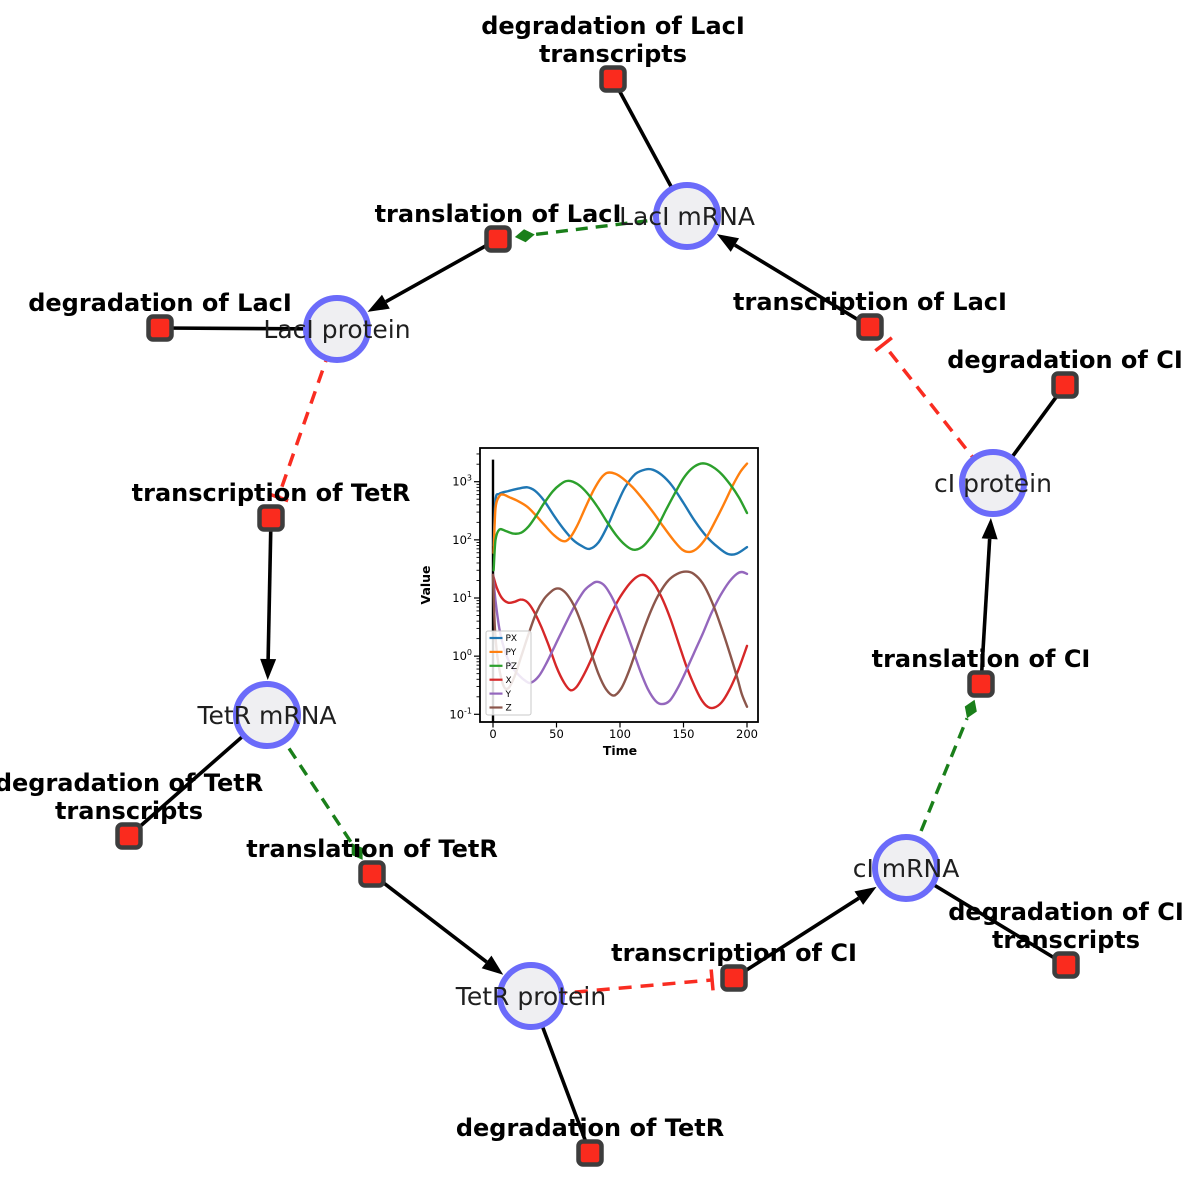  I want to click on reaction-node-deg_tetr, so click(590, 1153).